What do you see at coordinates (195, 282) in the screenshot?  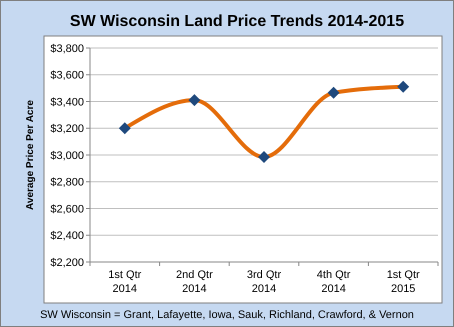 I see `x-tick-label: 2nd Qtr 2014` at bounding box center [195, 282].